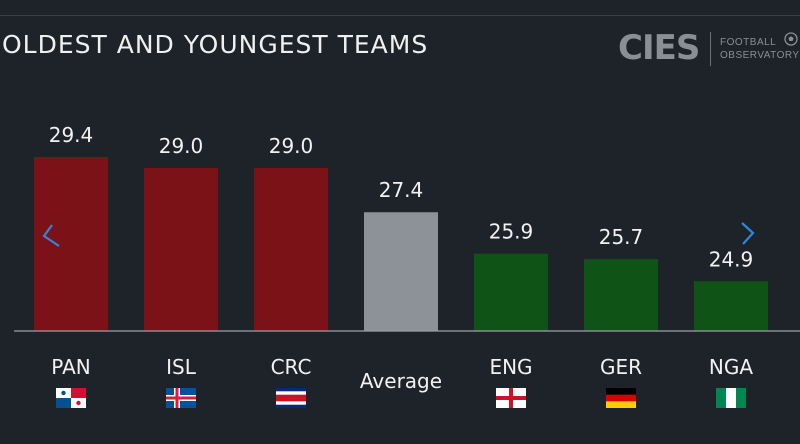 This screenshot has width=800, height=444. Describe the element at coordinates (181, 249) in the screenshot. I see `bar-isl` at that location.